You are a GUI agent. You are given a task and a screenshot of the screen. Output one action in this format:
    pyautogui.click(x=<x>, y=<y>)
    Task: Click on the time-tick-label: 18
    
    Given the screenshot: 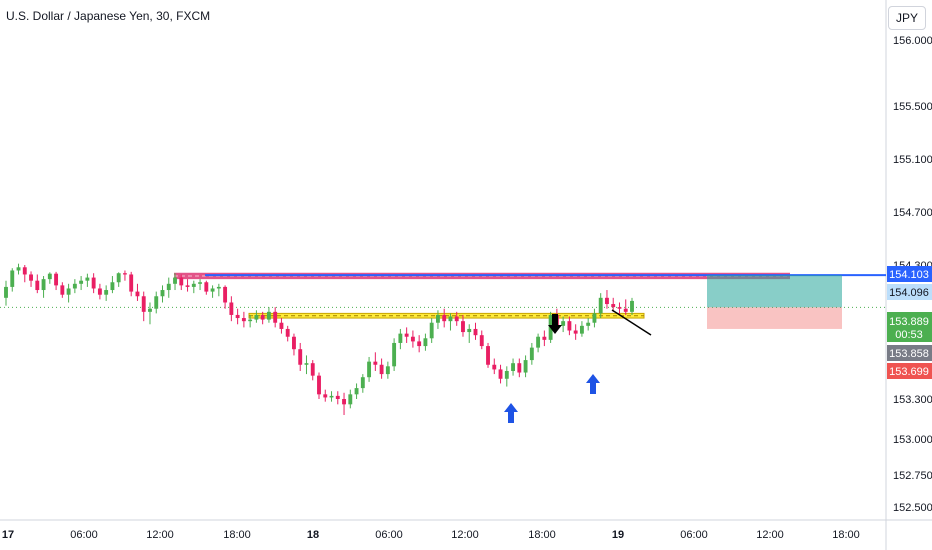 What is the action you would take?
    pyautogui.click(x=313, y=535)
    